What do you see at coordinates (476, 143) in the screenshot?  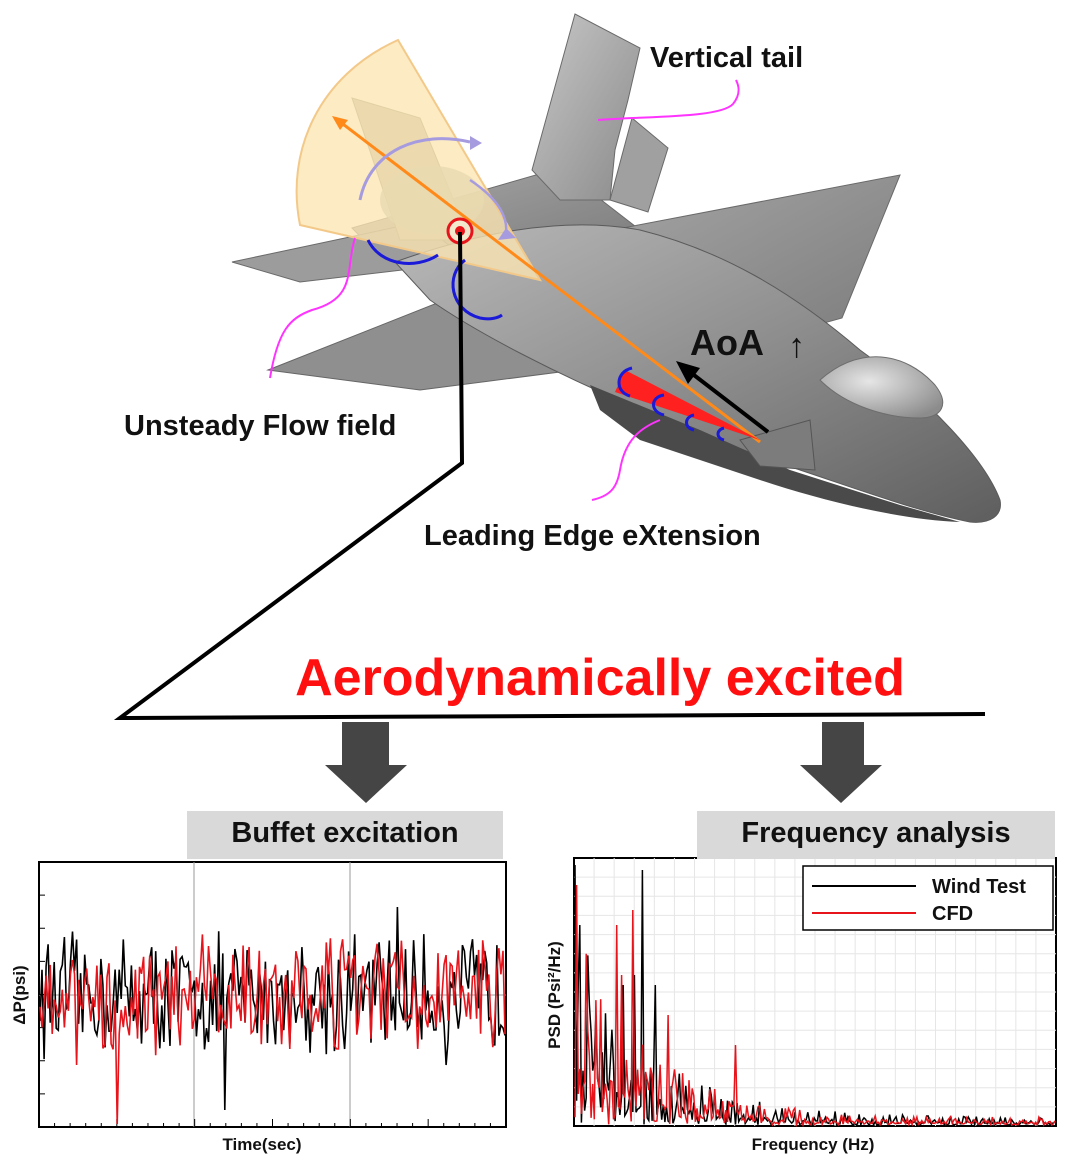 I see `swirl-arrowhead-purple` at bounding box center [476, 143].